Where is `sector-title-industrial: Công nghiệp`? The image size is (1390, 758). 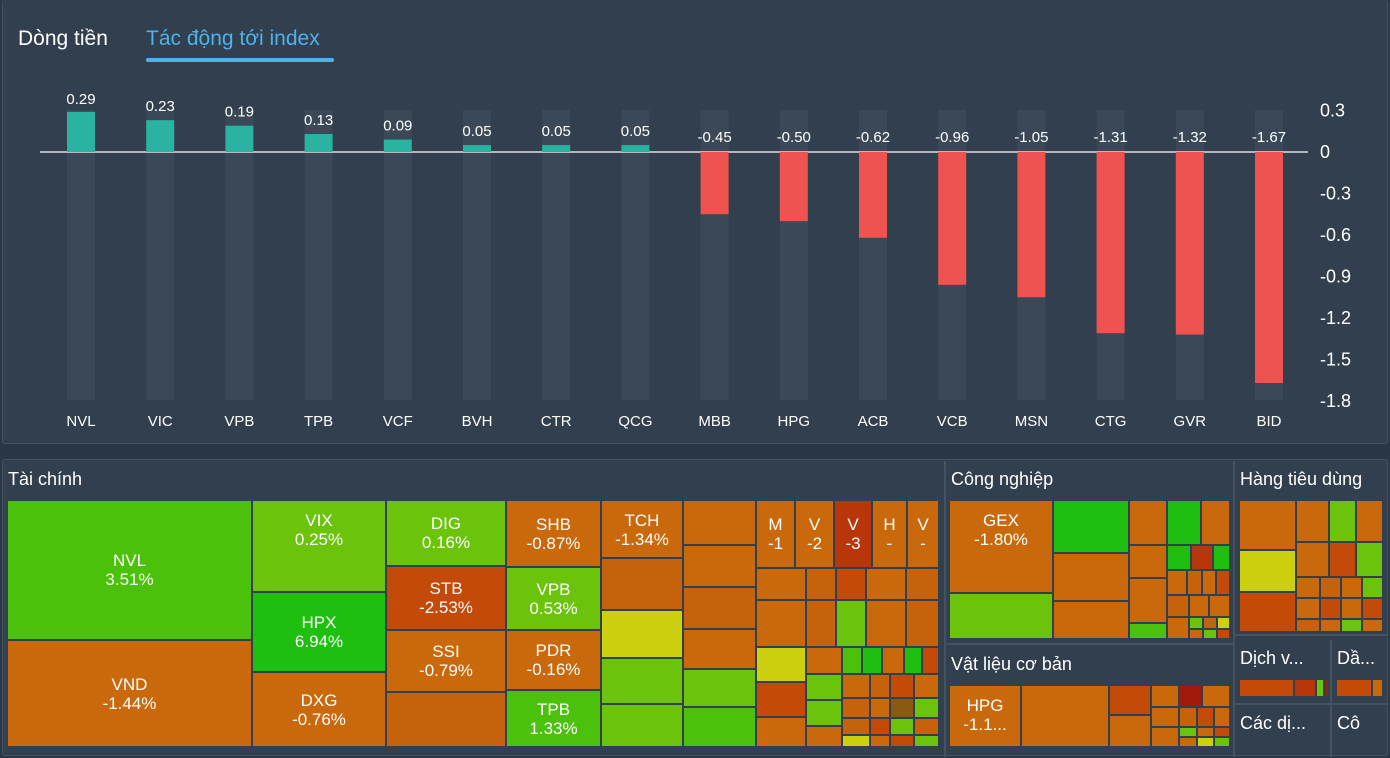 sector-title-industrial: Công nghiệp is located at coordinates (1002, 479).